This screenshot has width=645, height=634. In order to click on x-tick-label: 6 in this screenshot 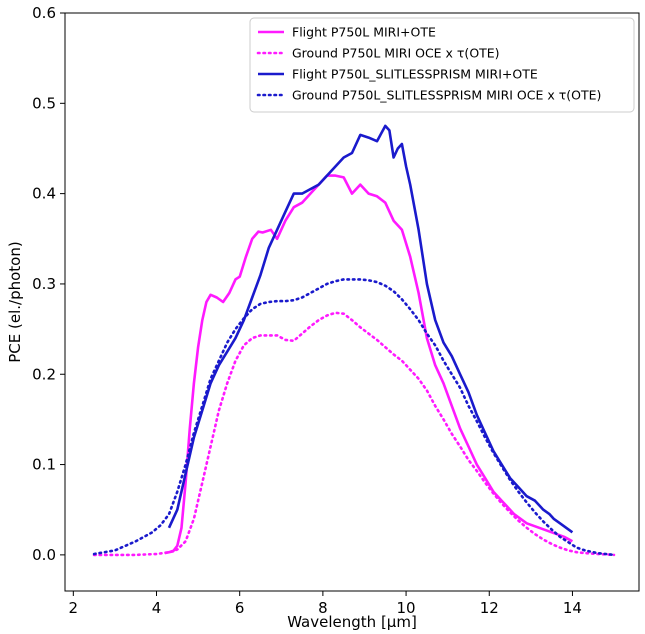, I will do `click(240, 608)`.